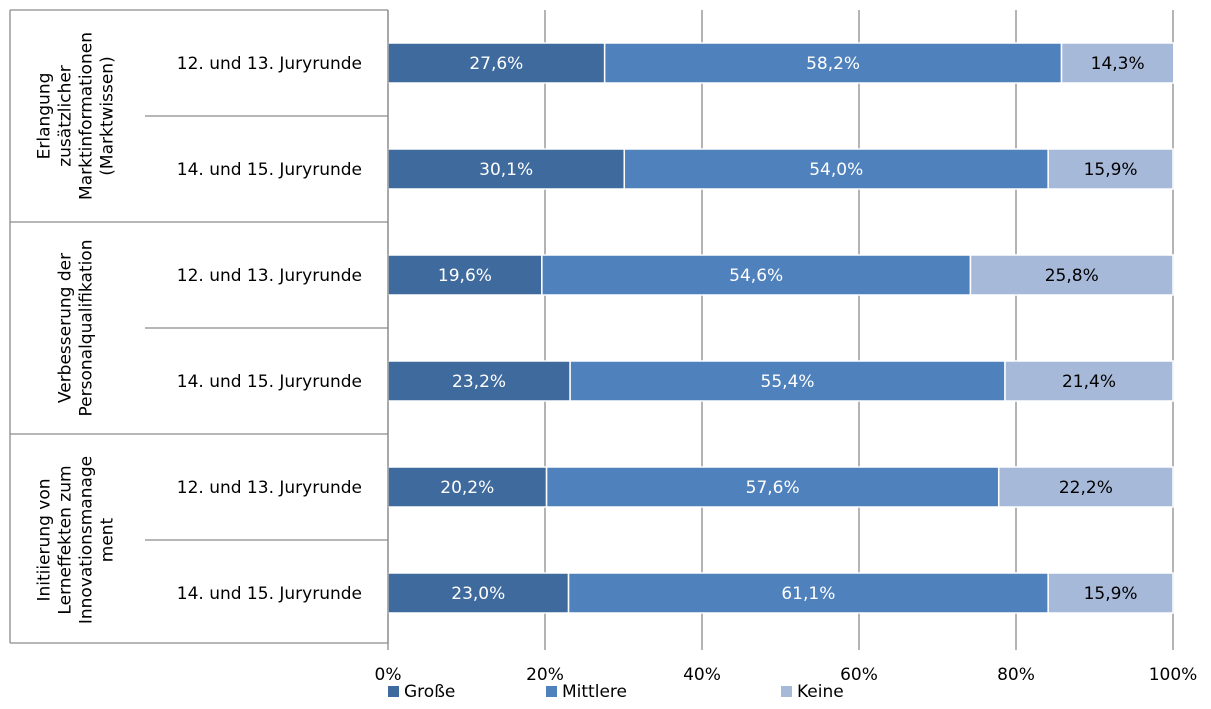 This screenshot has height=709, width=1211. What do you see at coordinates (45, 116) in the screenshot?
I see `group-label-line: Erlangung` at bounding box center [45, 116].